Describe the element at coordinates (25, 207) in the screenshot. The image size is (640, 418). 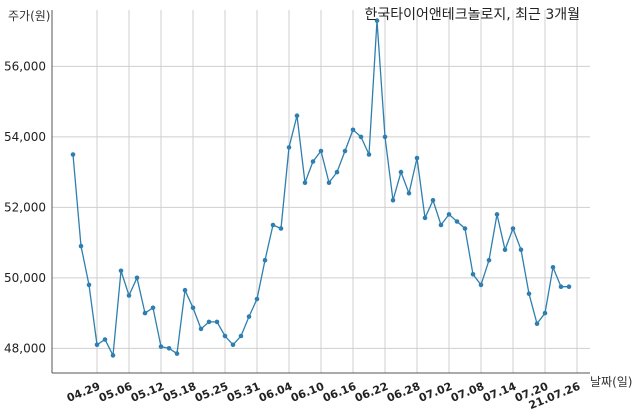
I see `y-tick-label: 52,000` at that location.